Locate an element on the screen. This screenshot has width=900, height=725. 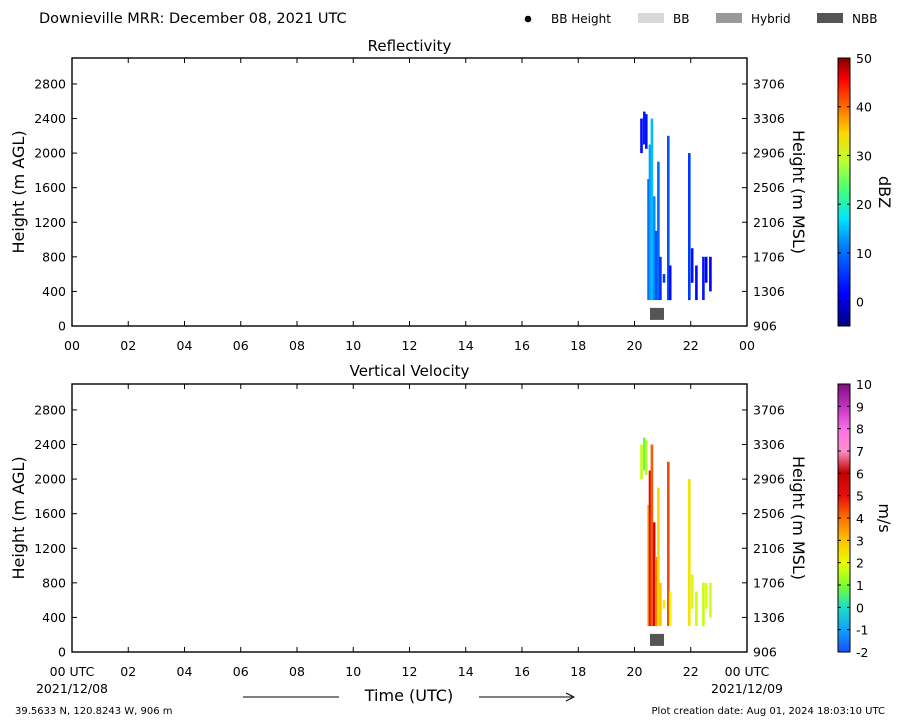
x-tick-label: 06 is located at coordinates (241, 671).